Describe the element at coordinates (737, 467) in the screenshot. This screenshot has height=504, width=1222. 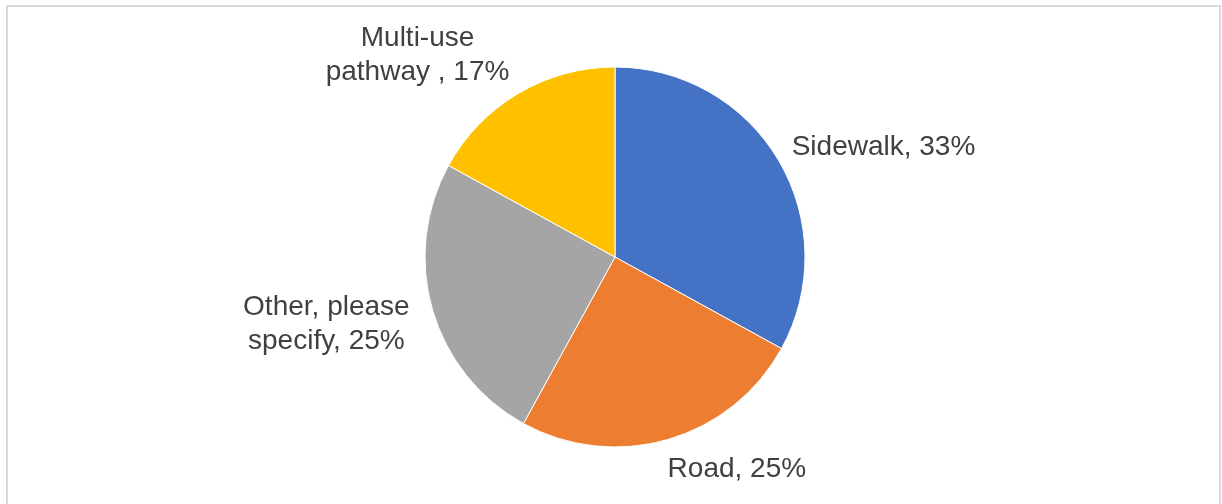
I see `slice-label: Road, 25%` at that location.